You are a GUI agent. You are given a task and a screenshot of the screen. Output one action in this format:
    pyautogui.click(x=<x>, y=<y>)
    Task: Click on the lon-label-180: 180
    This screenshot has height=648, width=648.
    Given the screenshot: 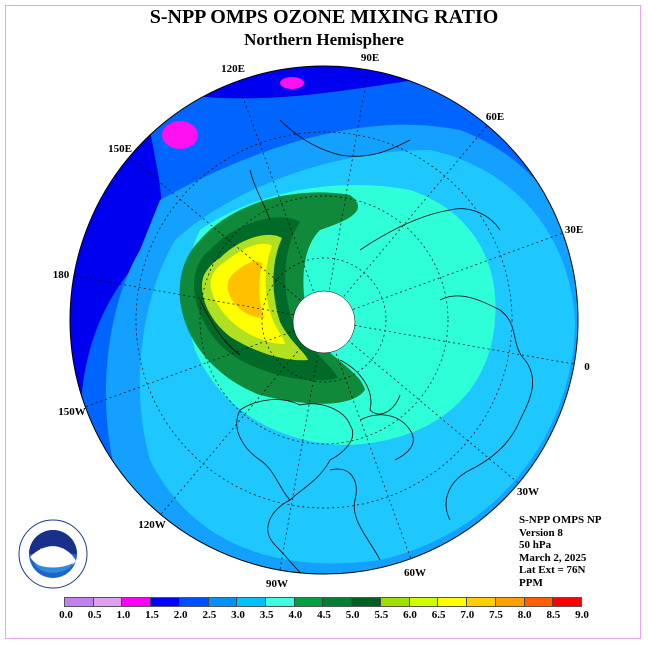 What is the action you would take?
    pyautogui.click(x=61, y=275)
    